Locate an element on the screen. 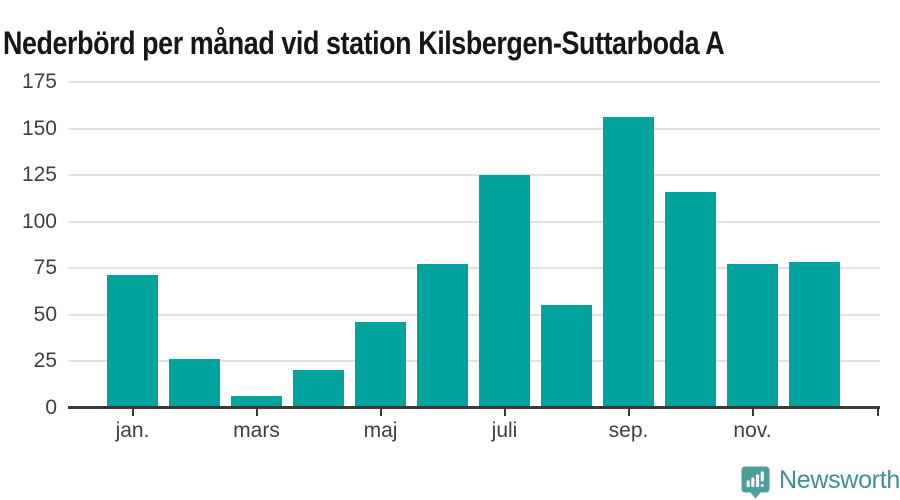  bar-juni is located at coordinates (442, 336).